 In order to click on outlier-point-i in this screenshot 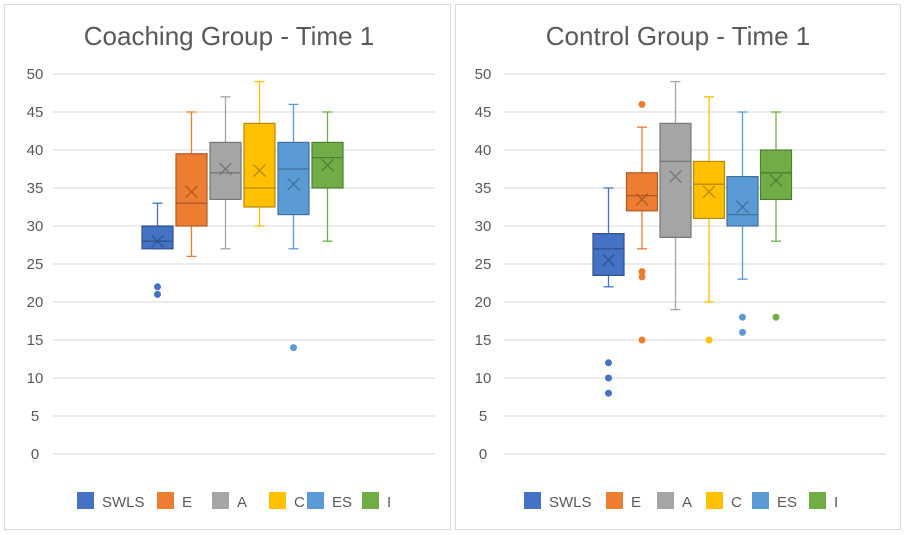, I will do `click(776, 317)`.